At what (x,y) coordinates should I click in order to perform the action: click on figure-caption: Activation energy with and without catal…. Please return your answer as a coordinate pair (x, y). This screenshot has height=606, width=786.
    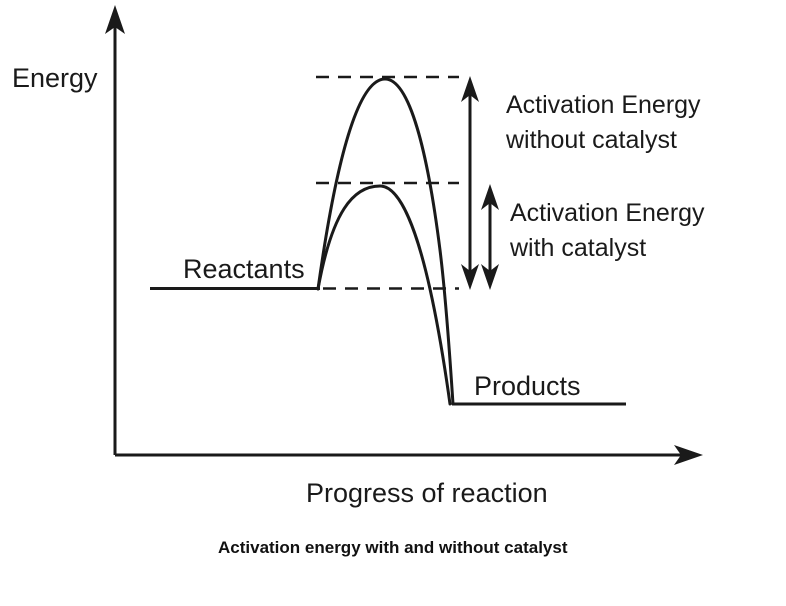
    Looking at the image, I should click on (393, 547).